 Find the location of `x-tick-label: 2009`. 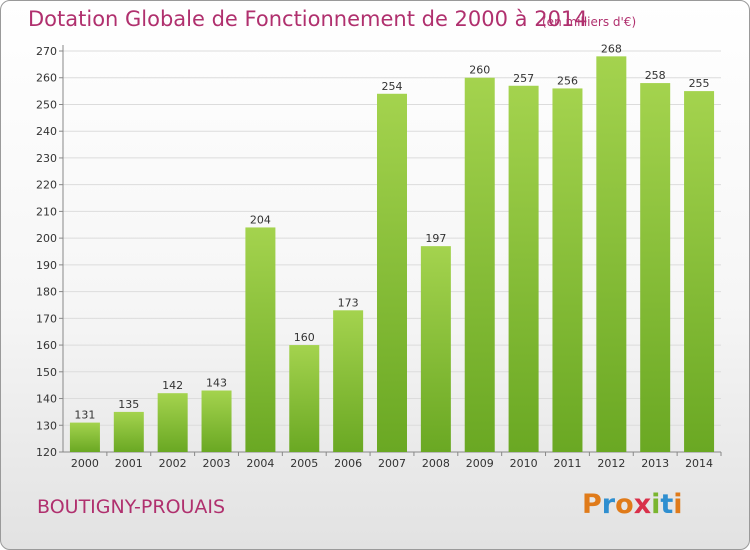

x-tick-label: 2009 is located at coordinates (480, 463).